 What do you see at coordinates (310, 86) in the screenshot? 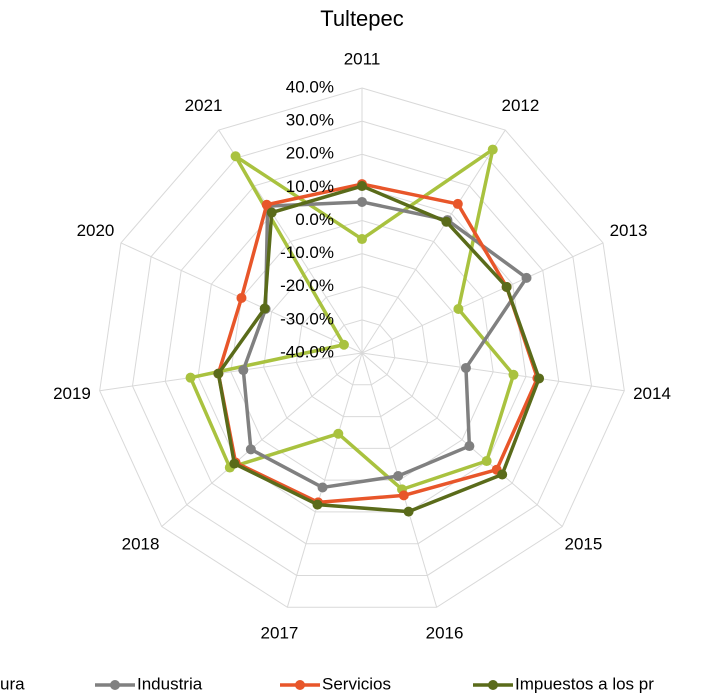
I see `y-tick-label: 40.0%` at bounding box center [310, 86].